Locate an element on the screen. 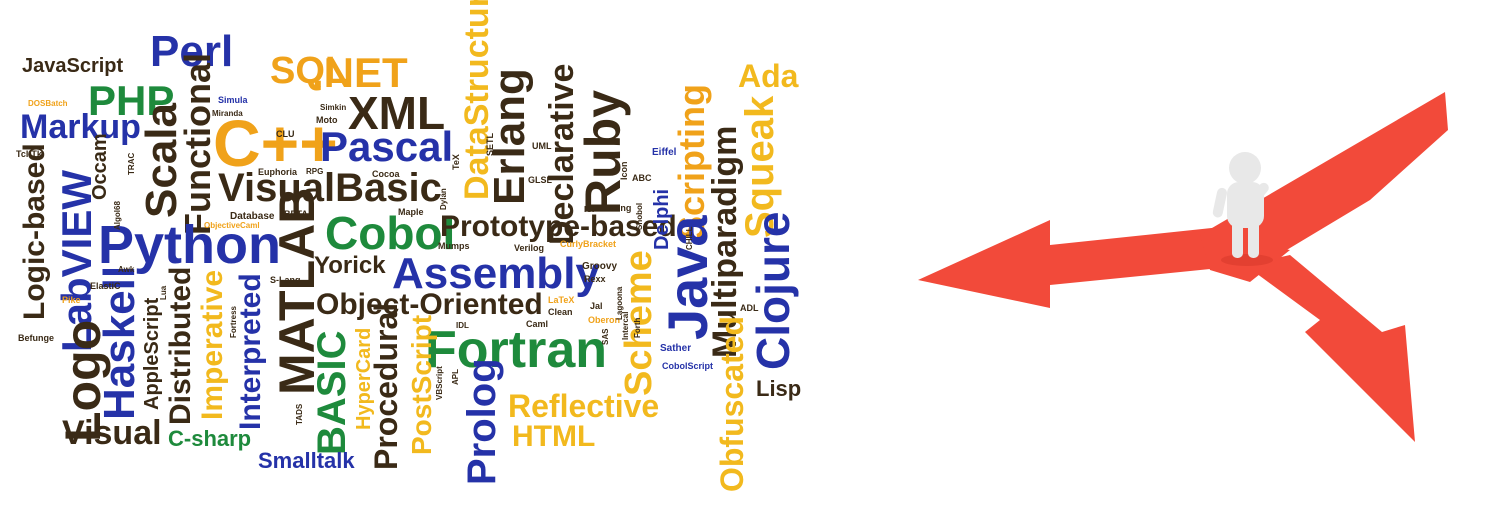  word-cobolscript: CobolScript is located at coordinates (687, 366).